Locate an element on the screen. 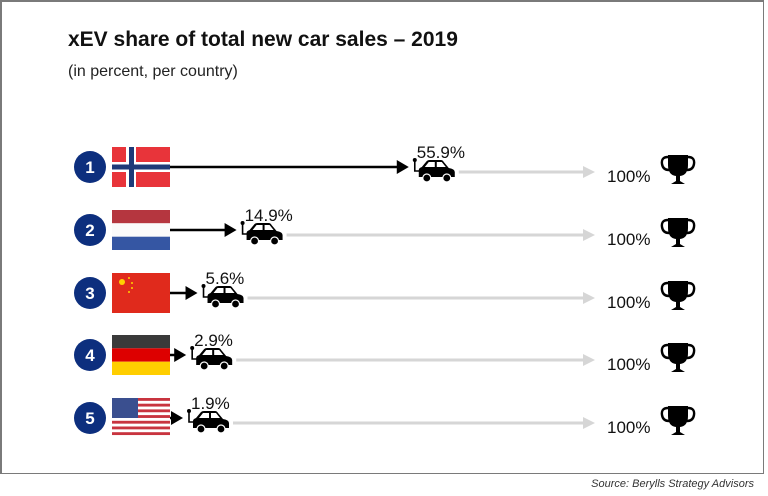 This screenshot has height=496, width=768. value-label: 1.9% is located at coordinates (210, 403).